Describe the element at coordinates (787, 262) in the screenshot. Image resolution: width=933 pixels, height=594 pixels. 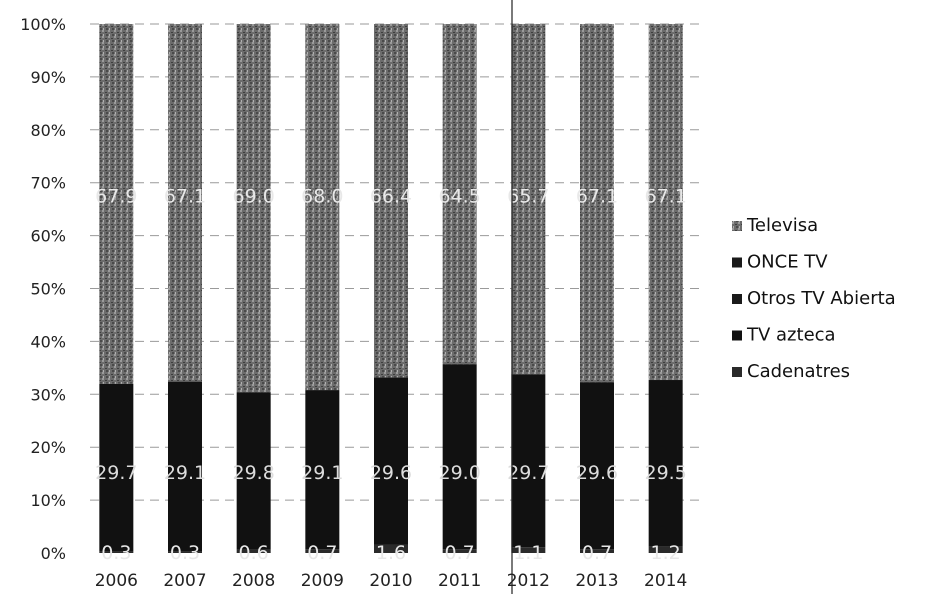
I see `legend-label: ONCE TV` at that location.